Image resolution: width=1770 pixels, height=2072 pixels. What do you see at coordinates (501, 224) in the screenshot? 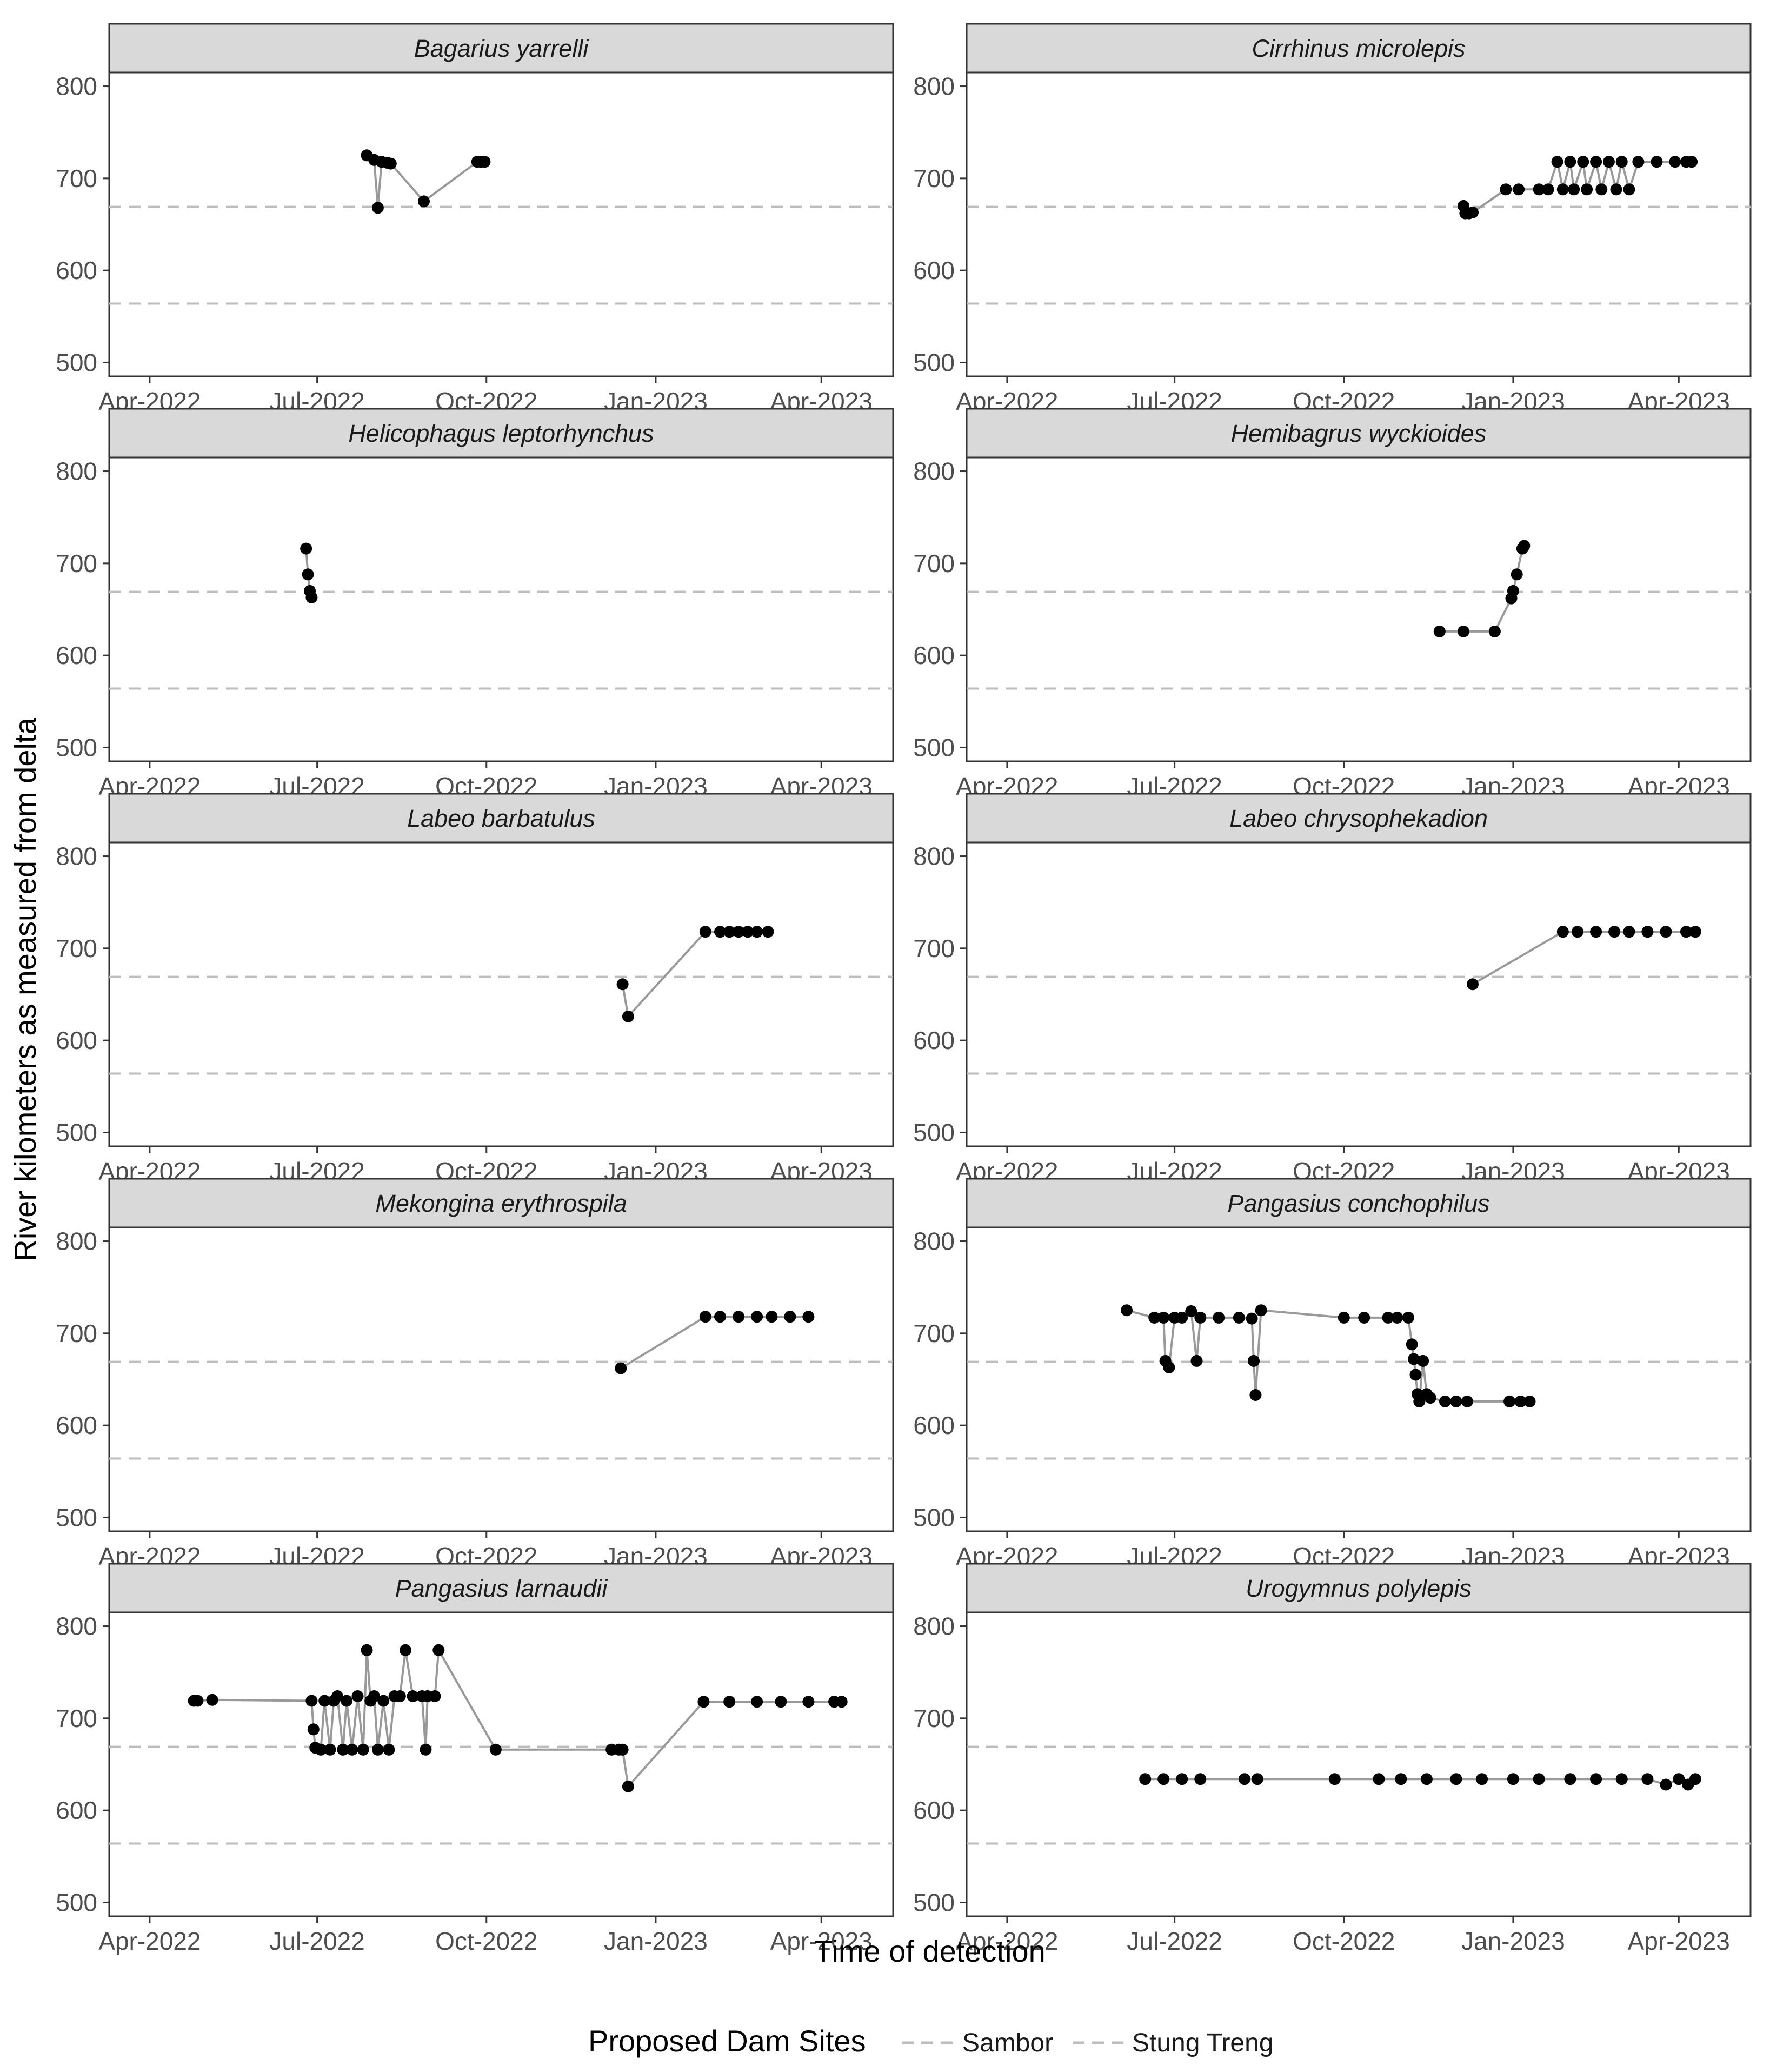
I see `plot-area-bagarius-yarrelli` at bounding box center [501, 224].